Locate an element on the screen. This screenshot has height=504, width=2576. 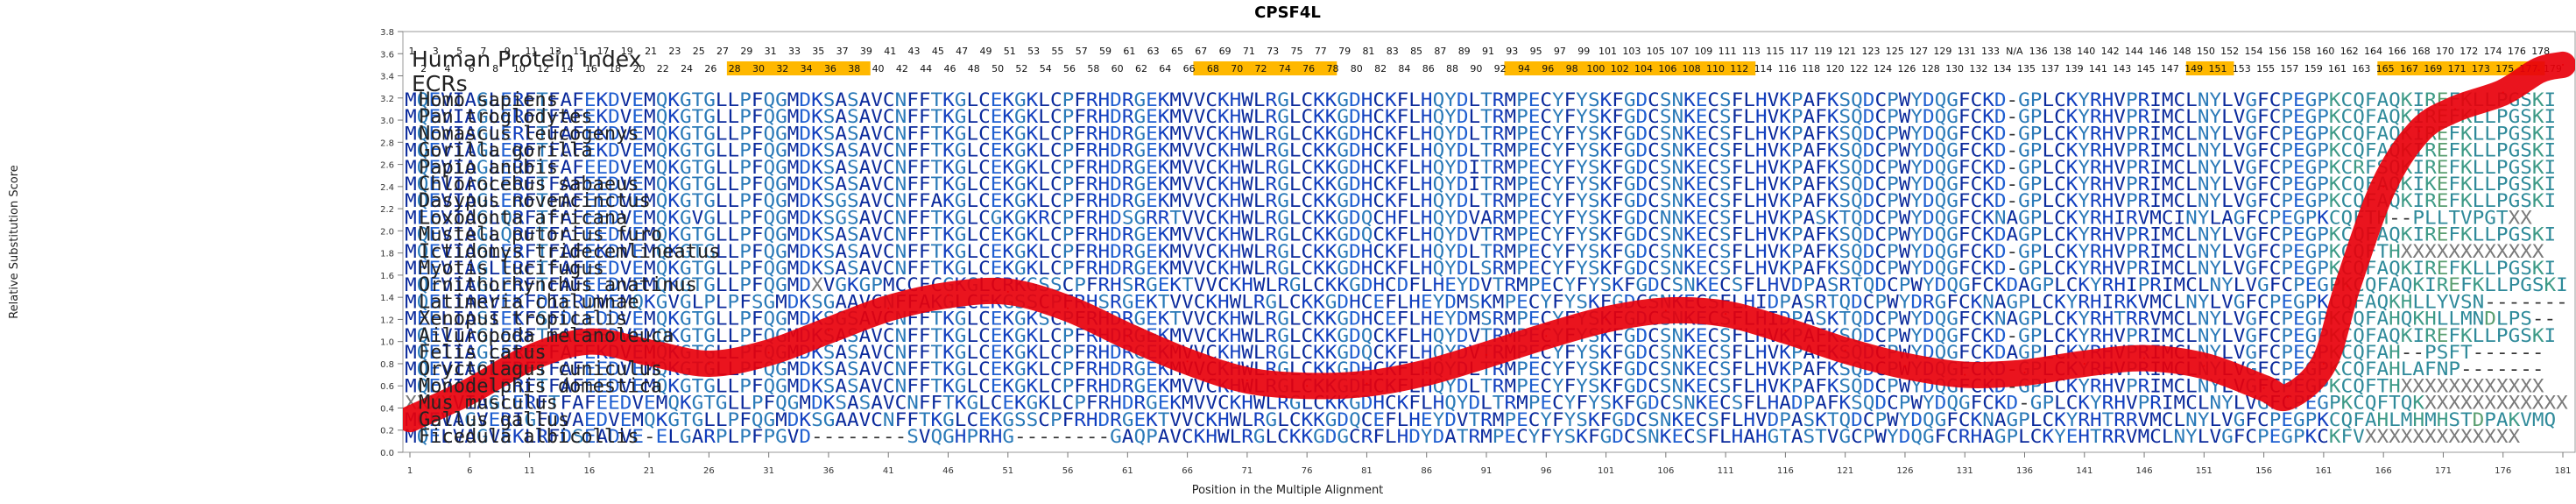
index-number: 161 is located at coordinates (2337, 69).